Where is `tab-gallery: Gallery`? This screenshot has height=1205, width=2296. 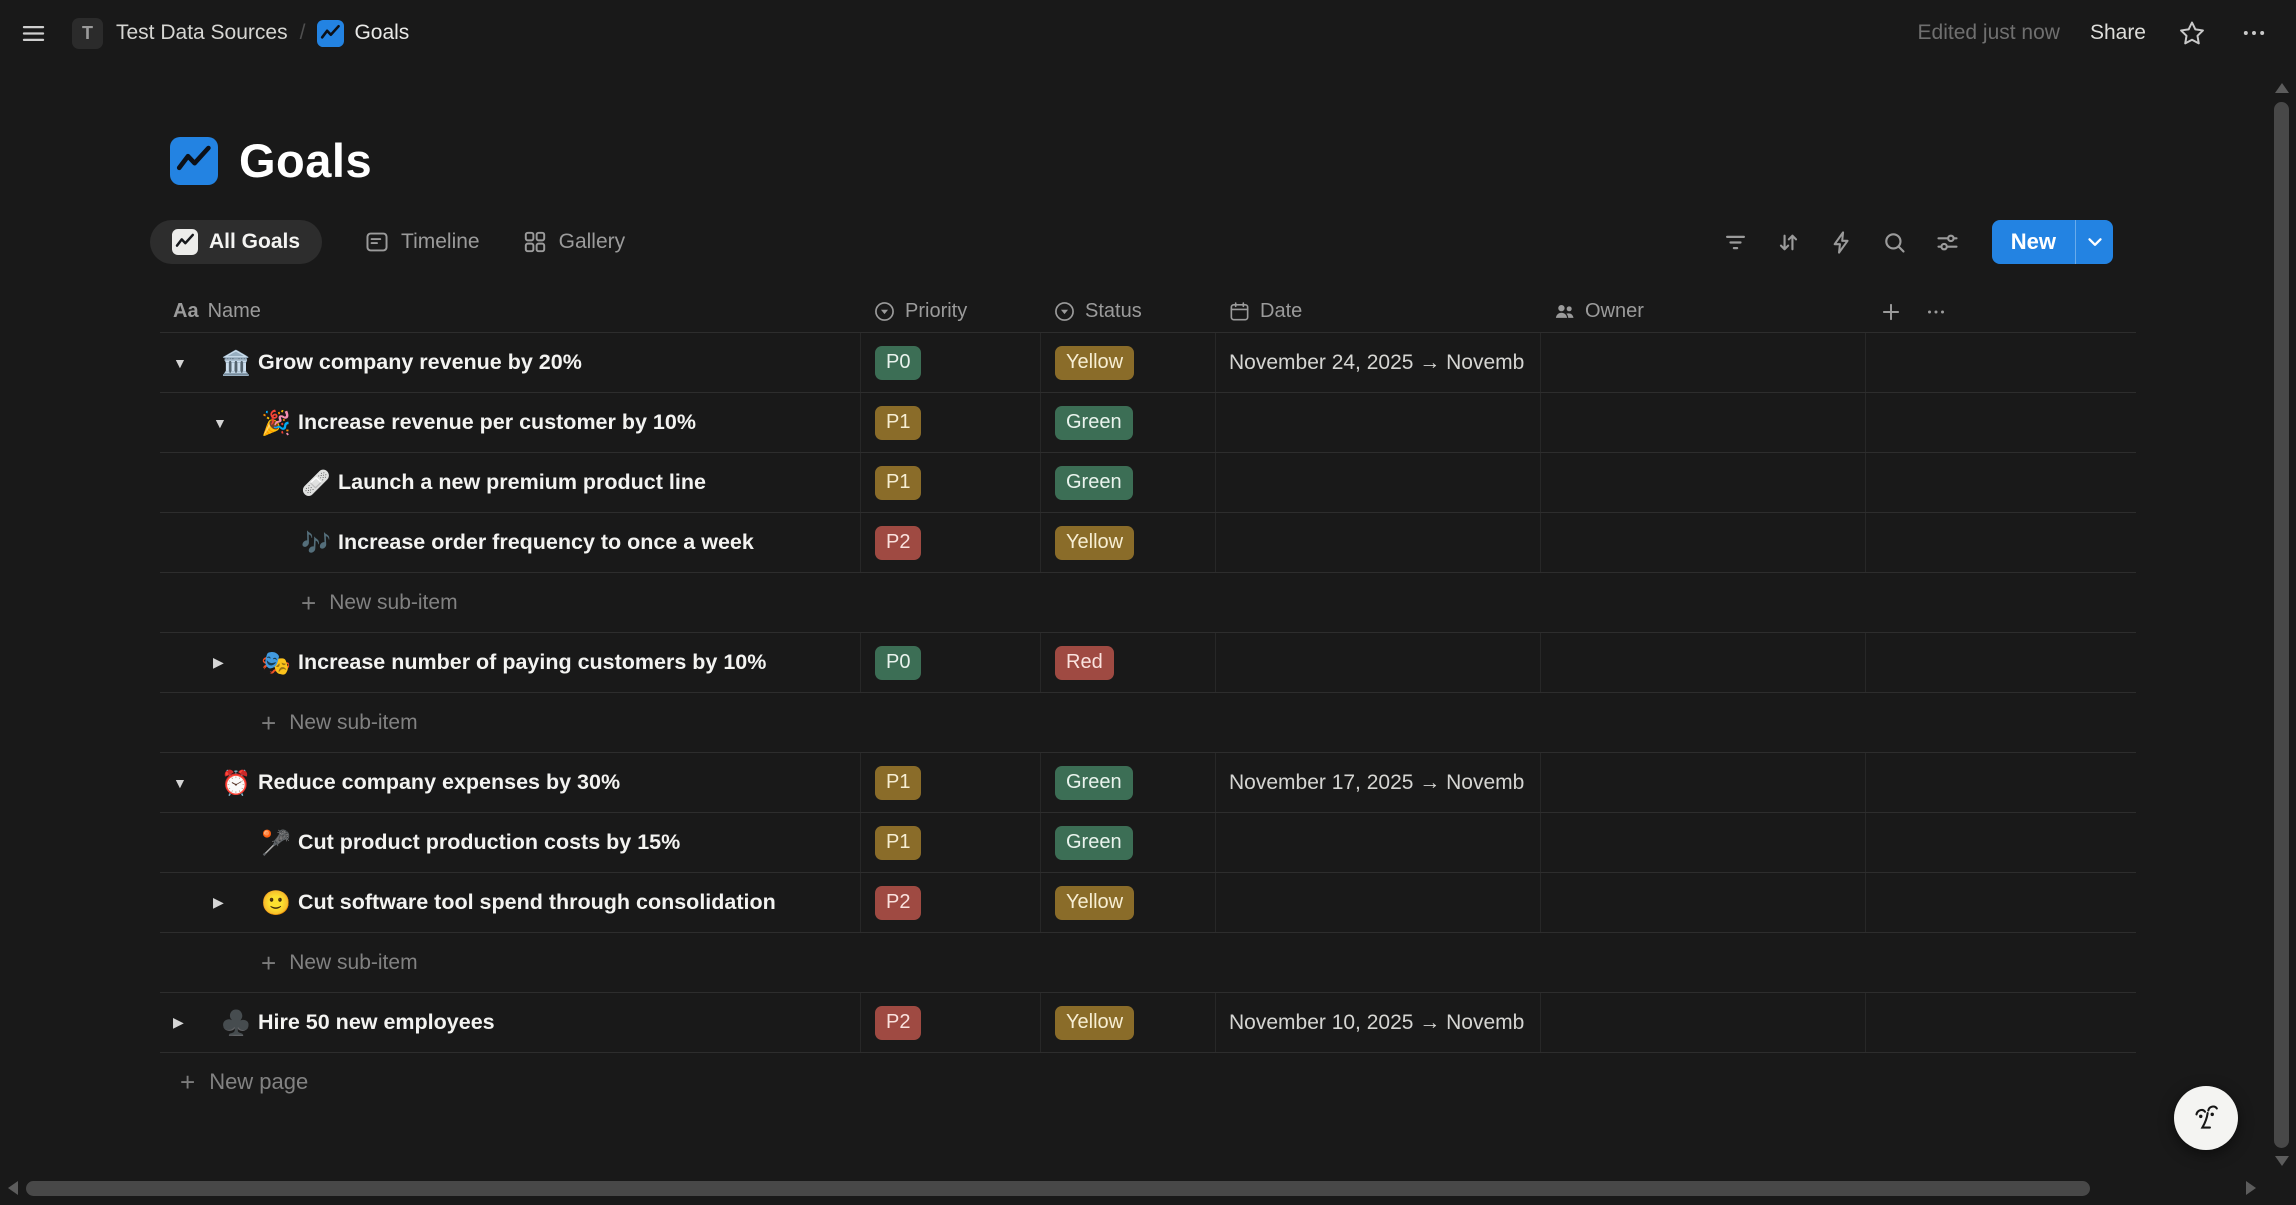
tab-gallery: Gallery is located at coordinates (573, 242).